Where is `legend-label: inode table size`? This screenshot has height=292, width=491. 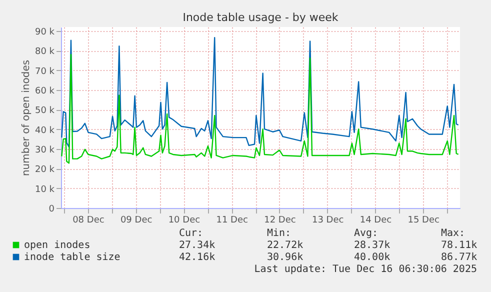 legend-label: inode table size is located at coordinates (72, 257).